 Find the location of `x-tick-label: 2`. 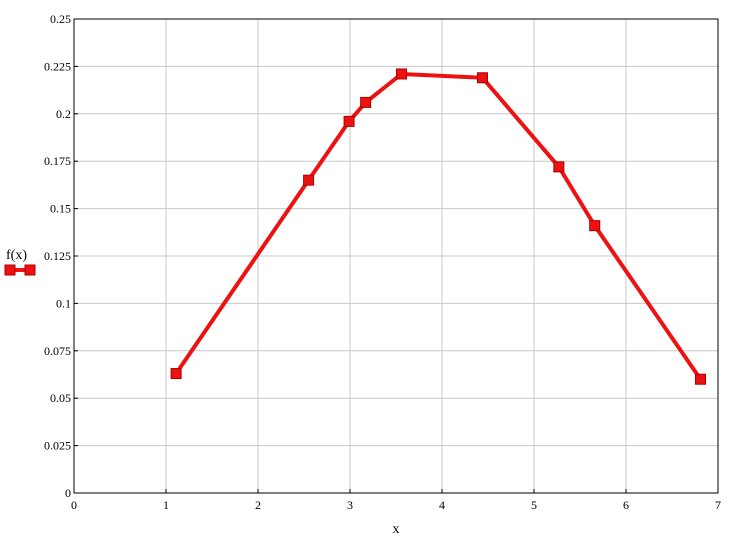

x-tick-label: 2 is located at coordinates (258, 505).